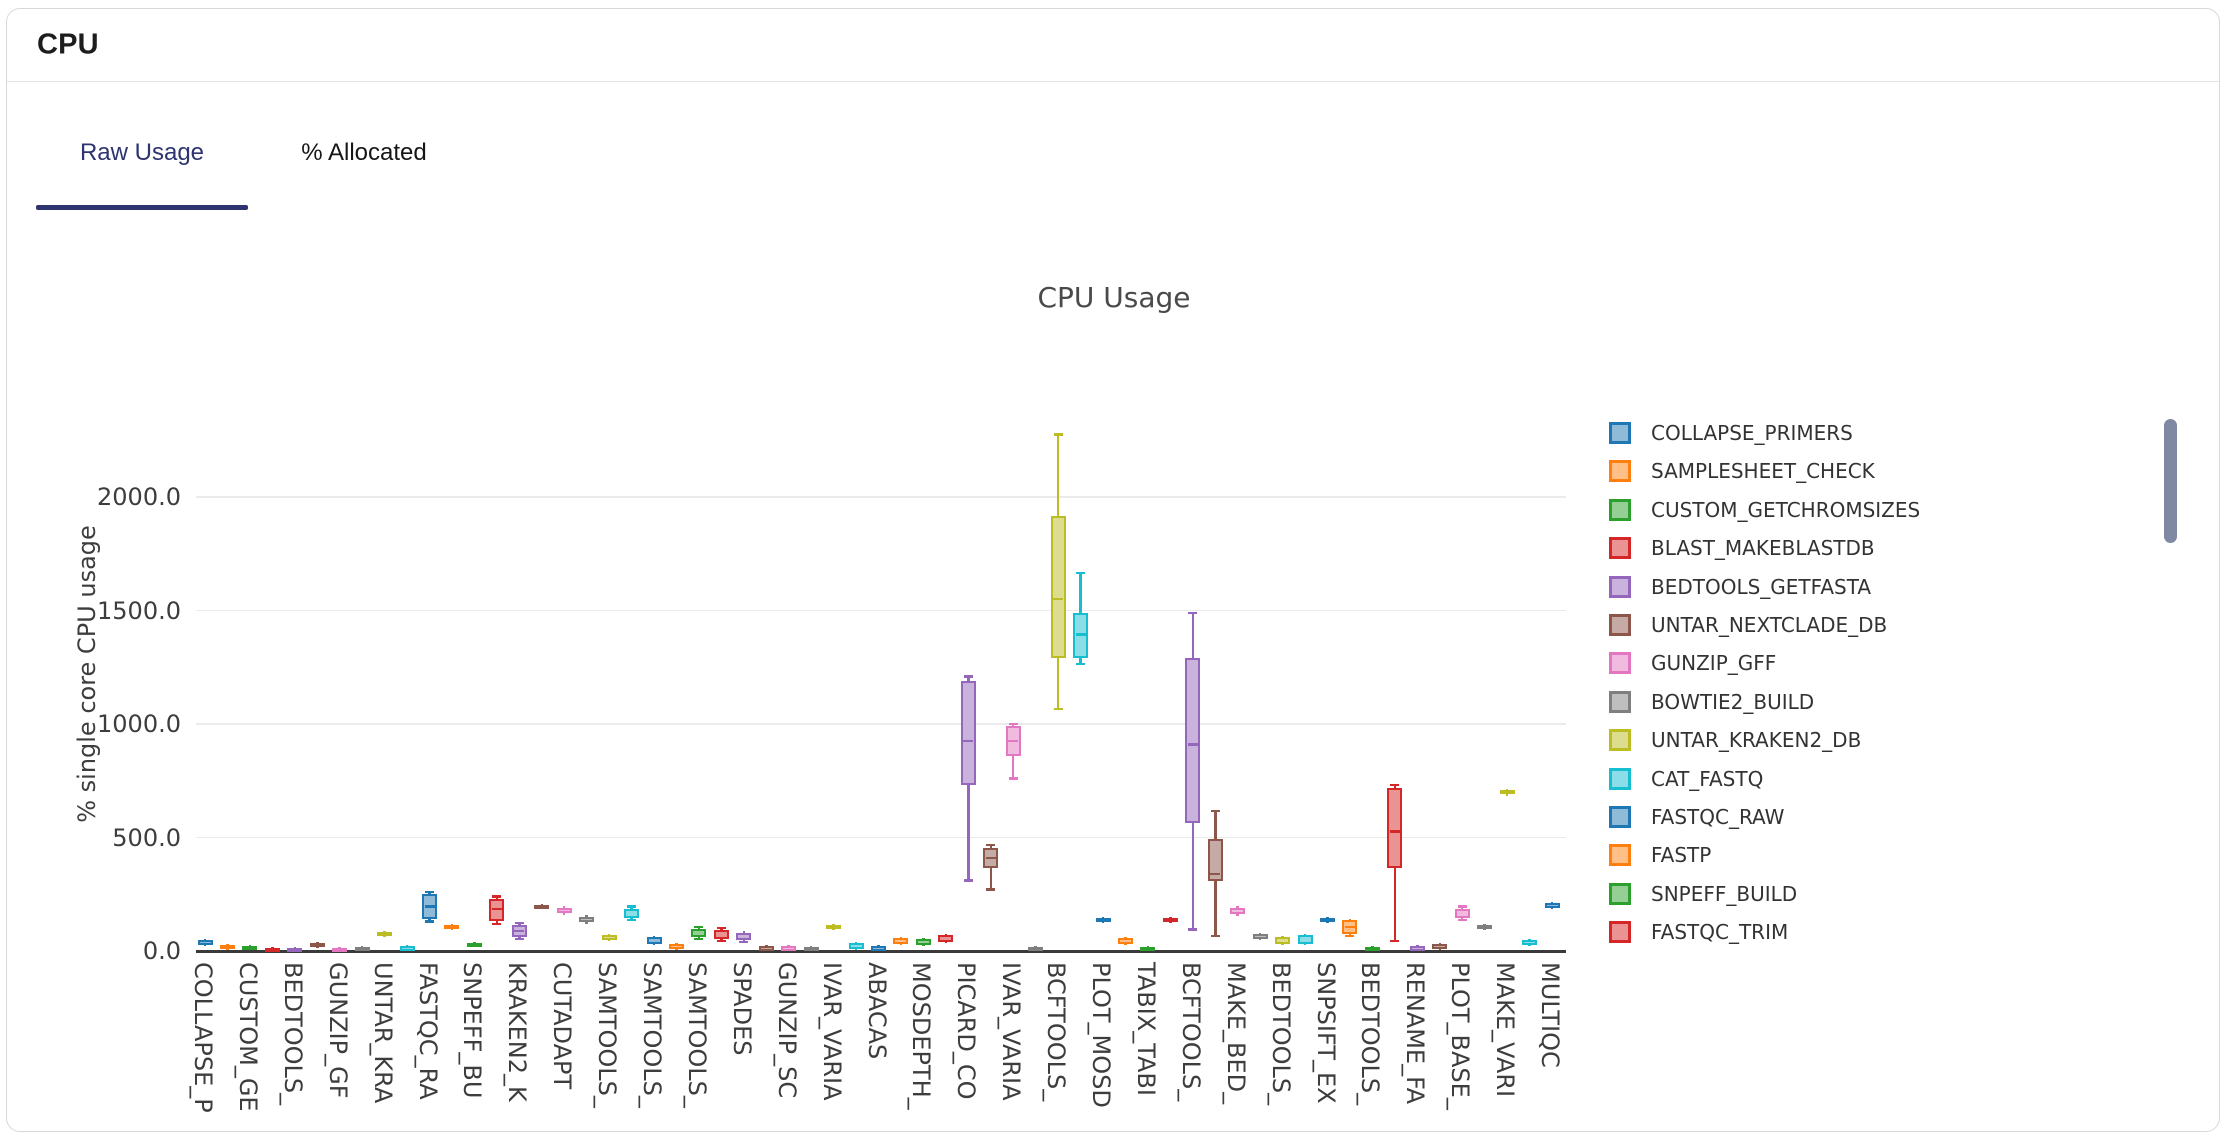  I want to click on box-PLOT_BASE_, so click(1462, 913).